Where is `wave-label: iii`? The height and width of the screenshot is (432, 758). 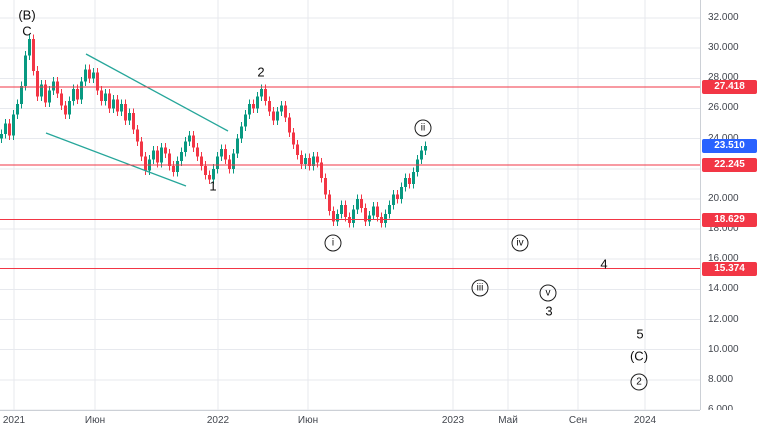 wave-label: iii is located at coordinates (480, 288).